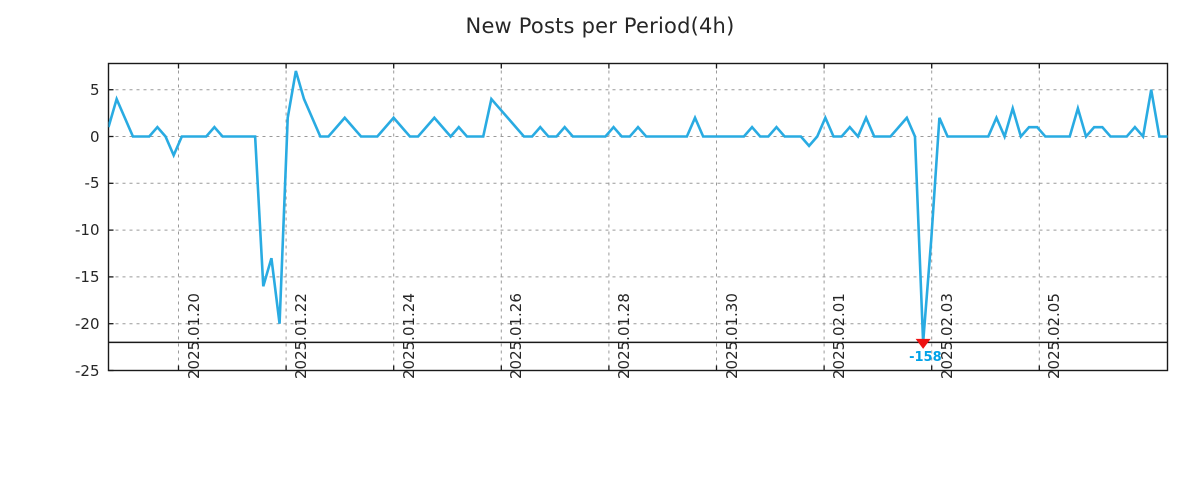  What do you see at coordinates (731, 335) in the screenshot?
I see `x-tick-label: 2025.01.30` at bounding box center [731, 335].